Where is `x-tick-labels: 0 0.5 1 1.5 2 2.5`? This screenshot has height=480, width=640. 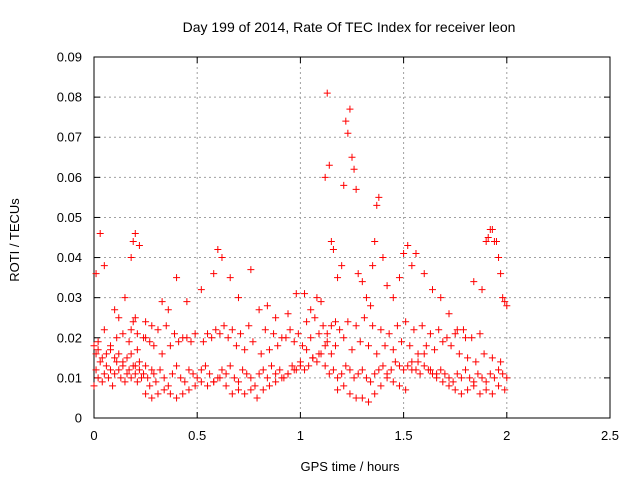
x-tick-labels: 0 0.5 1 1.5 2 2.5 is located at coordinates (354, 435).